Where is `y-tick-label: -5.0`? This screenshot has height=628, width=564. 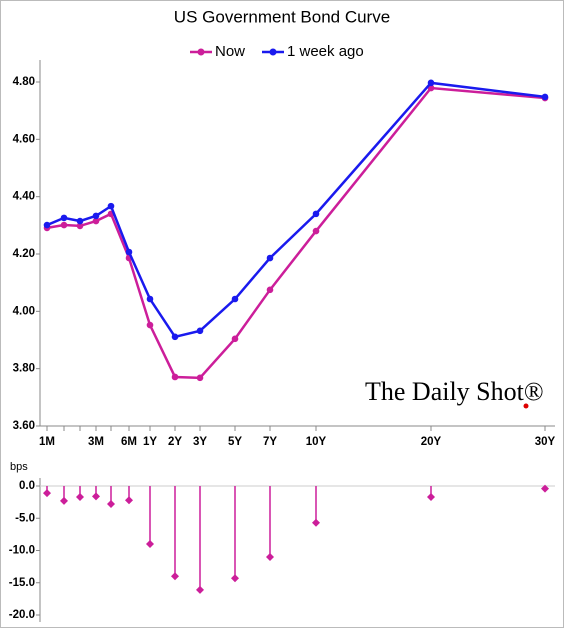 y-tick-label: -5.0 is located at coordinates (25, 518).